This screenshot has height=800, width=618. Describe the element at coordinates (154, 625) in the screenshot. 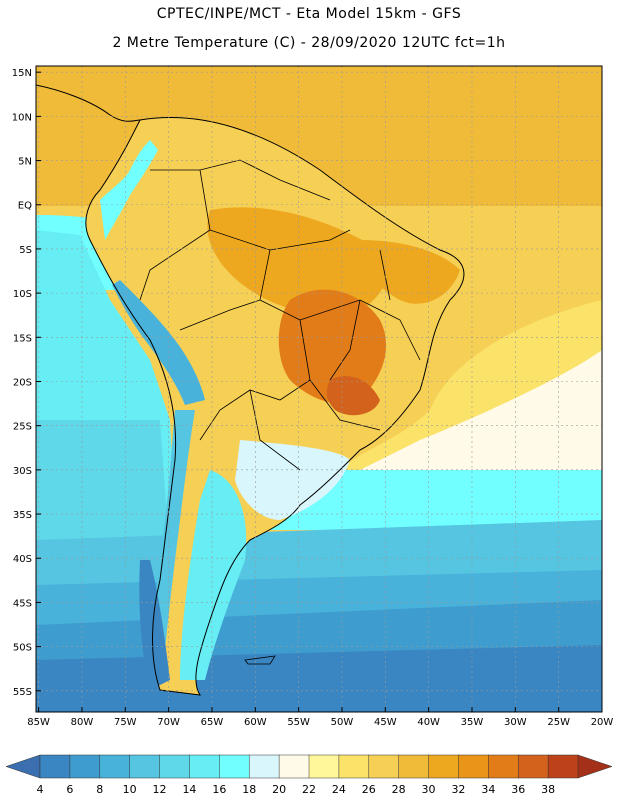

I see `patagonian-andes` at that location.